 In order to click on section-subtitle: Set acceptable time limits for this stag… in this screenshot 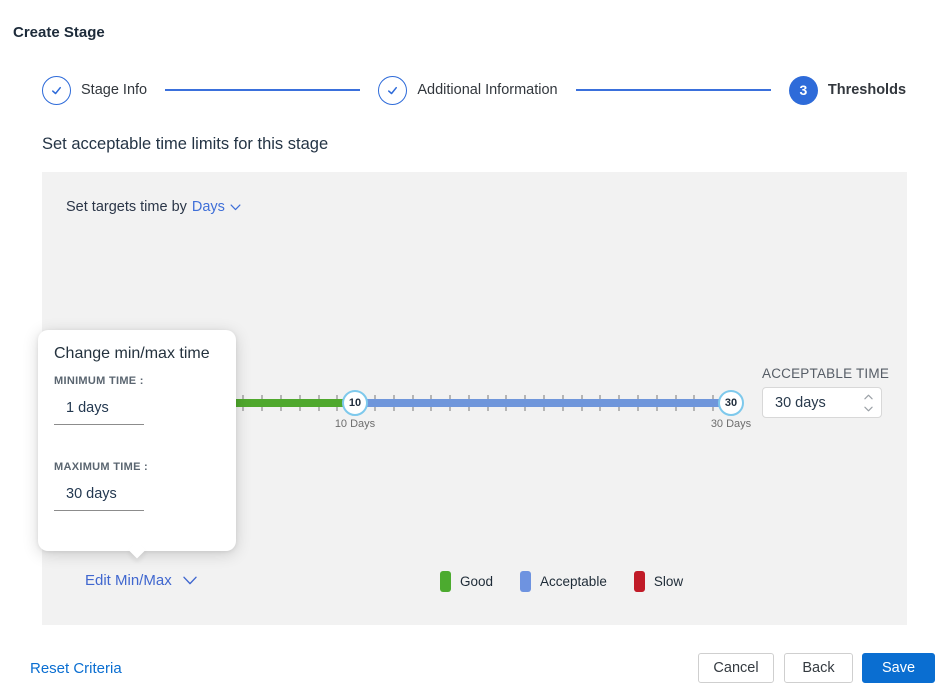, I will do `click(185, 144)`.